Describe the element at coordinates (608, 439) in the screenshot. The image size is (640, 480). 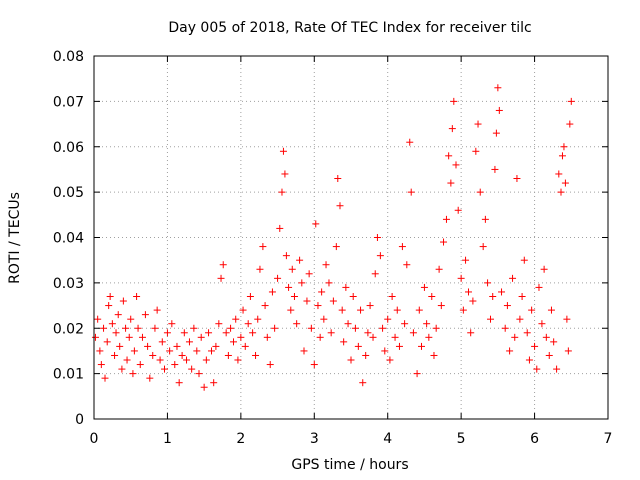
I see `x-tick-label: 7` at that location.